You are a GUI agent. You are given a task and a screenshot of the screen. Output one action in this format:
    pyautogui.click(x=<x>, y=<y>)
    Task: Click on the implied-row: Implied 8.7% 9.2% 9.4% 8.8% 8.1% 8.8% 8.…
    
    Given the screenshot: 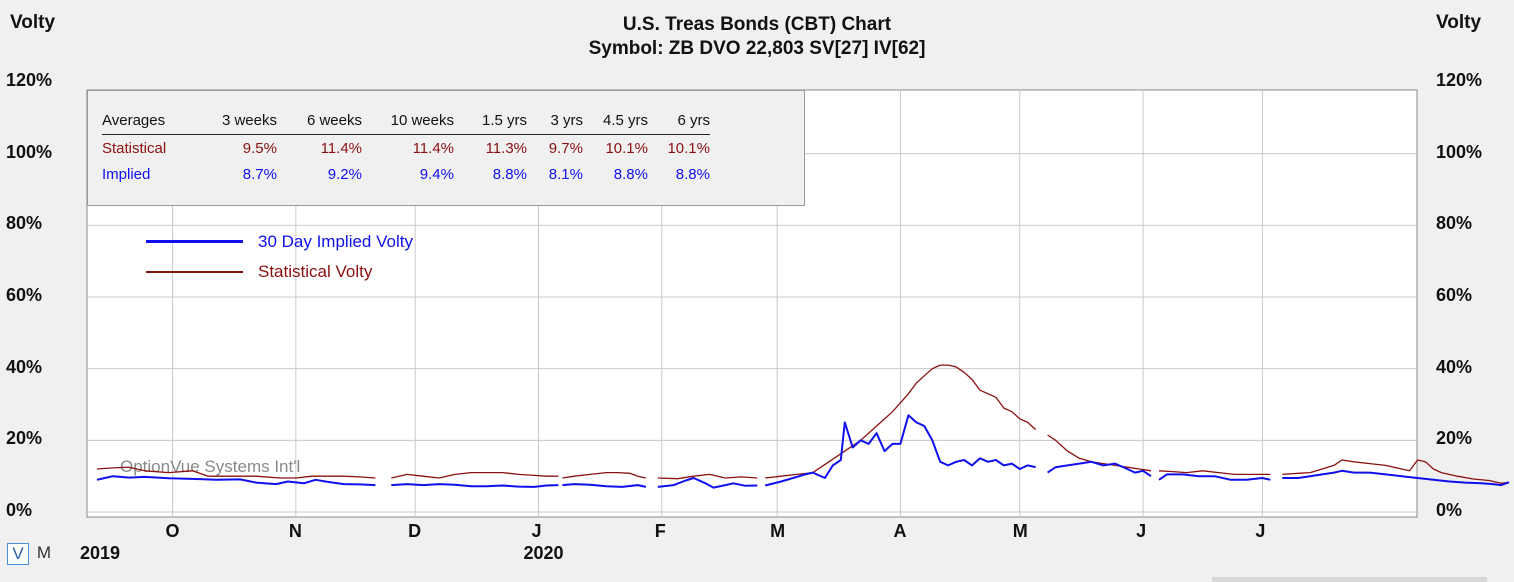 What is the action you would take?
    pyautogui.click(x=406, y=174)
    